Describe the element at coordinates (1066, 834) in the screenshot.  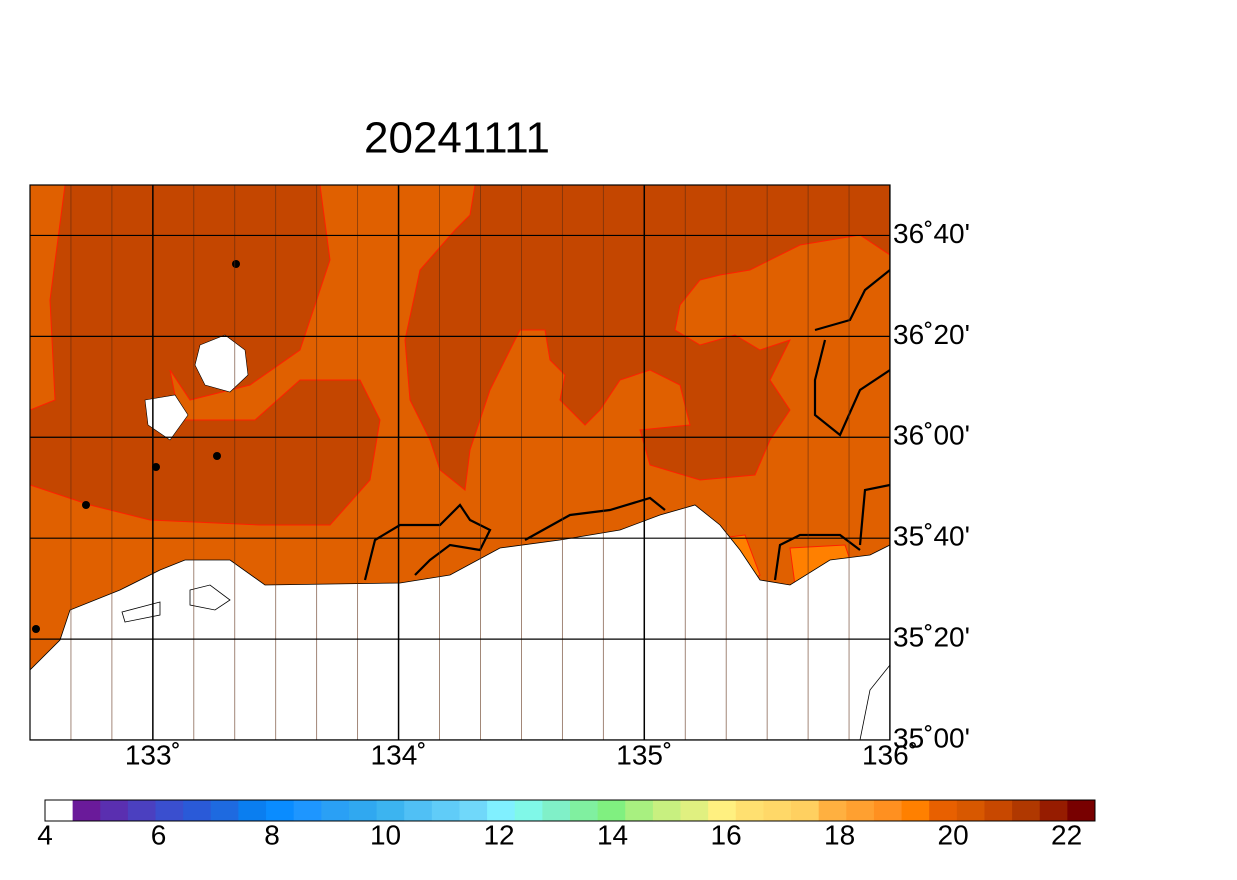
I see `colorbar-tick-label: 22` at that location.